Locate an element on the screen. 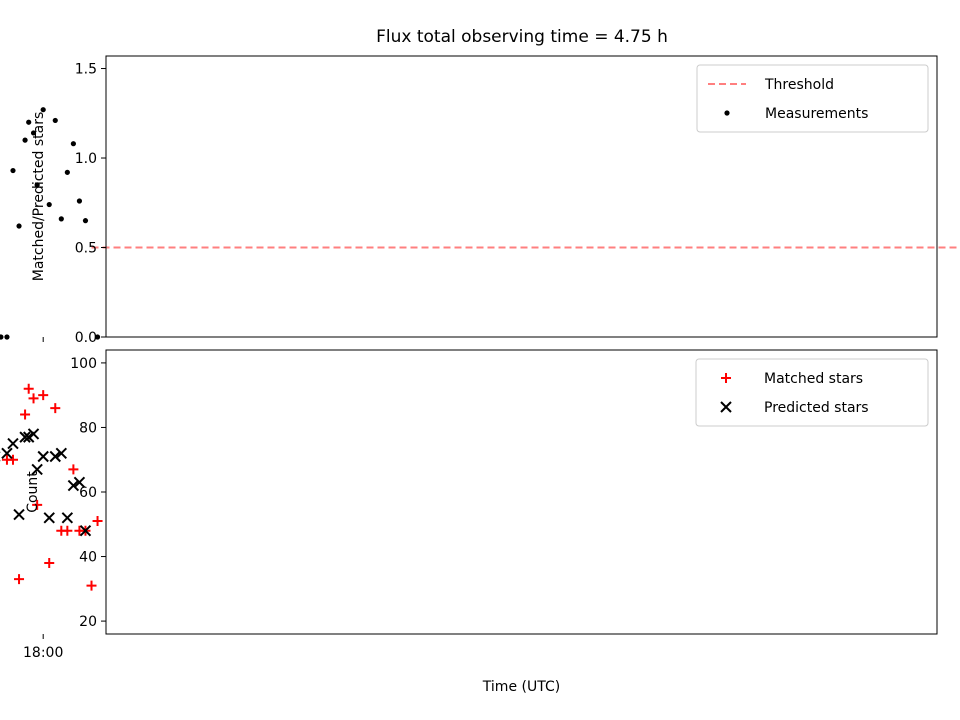 This screenshot has width=960, height=720. y-tick-label: 1.5 is located at coordinates (86, 70).